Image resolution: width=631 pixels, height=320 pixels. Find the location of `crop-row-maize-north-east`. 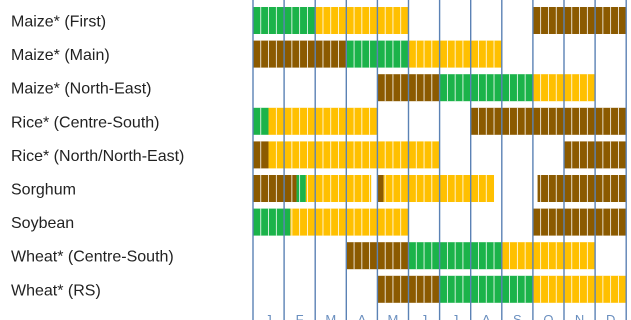

crop-row-maize-north-east is located at coordinates (486, 88).